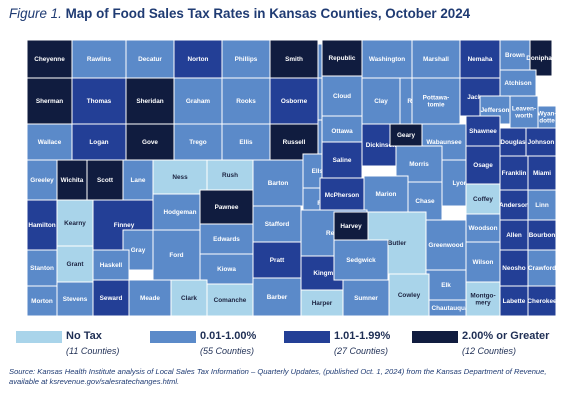  Describe the element at coordinates (326, 273) in the screenshot. I see `county-label: Kingman` at that location.